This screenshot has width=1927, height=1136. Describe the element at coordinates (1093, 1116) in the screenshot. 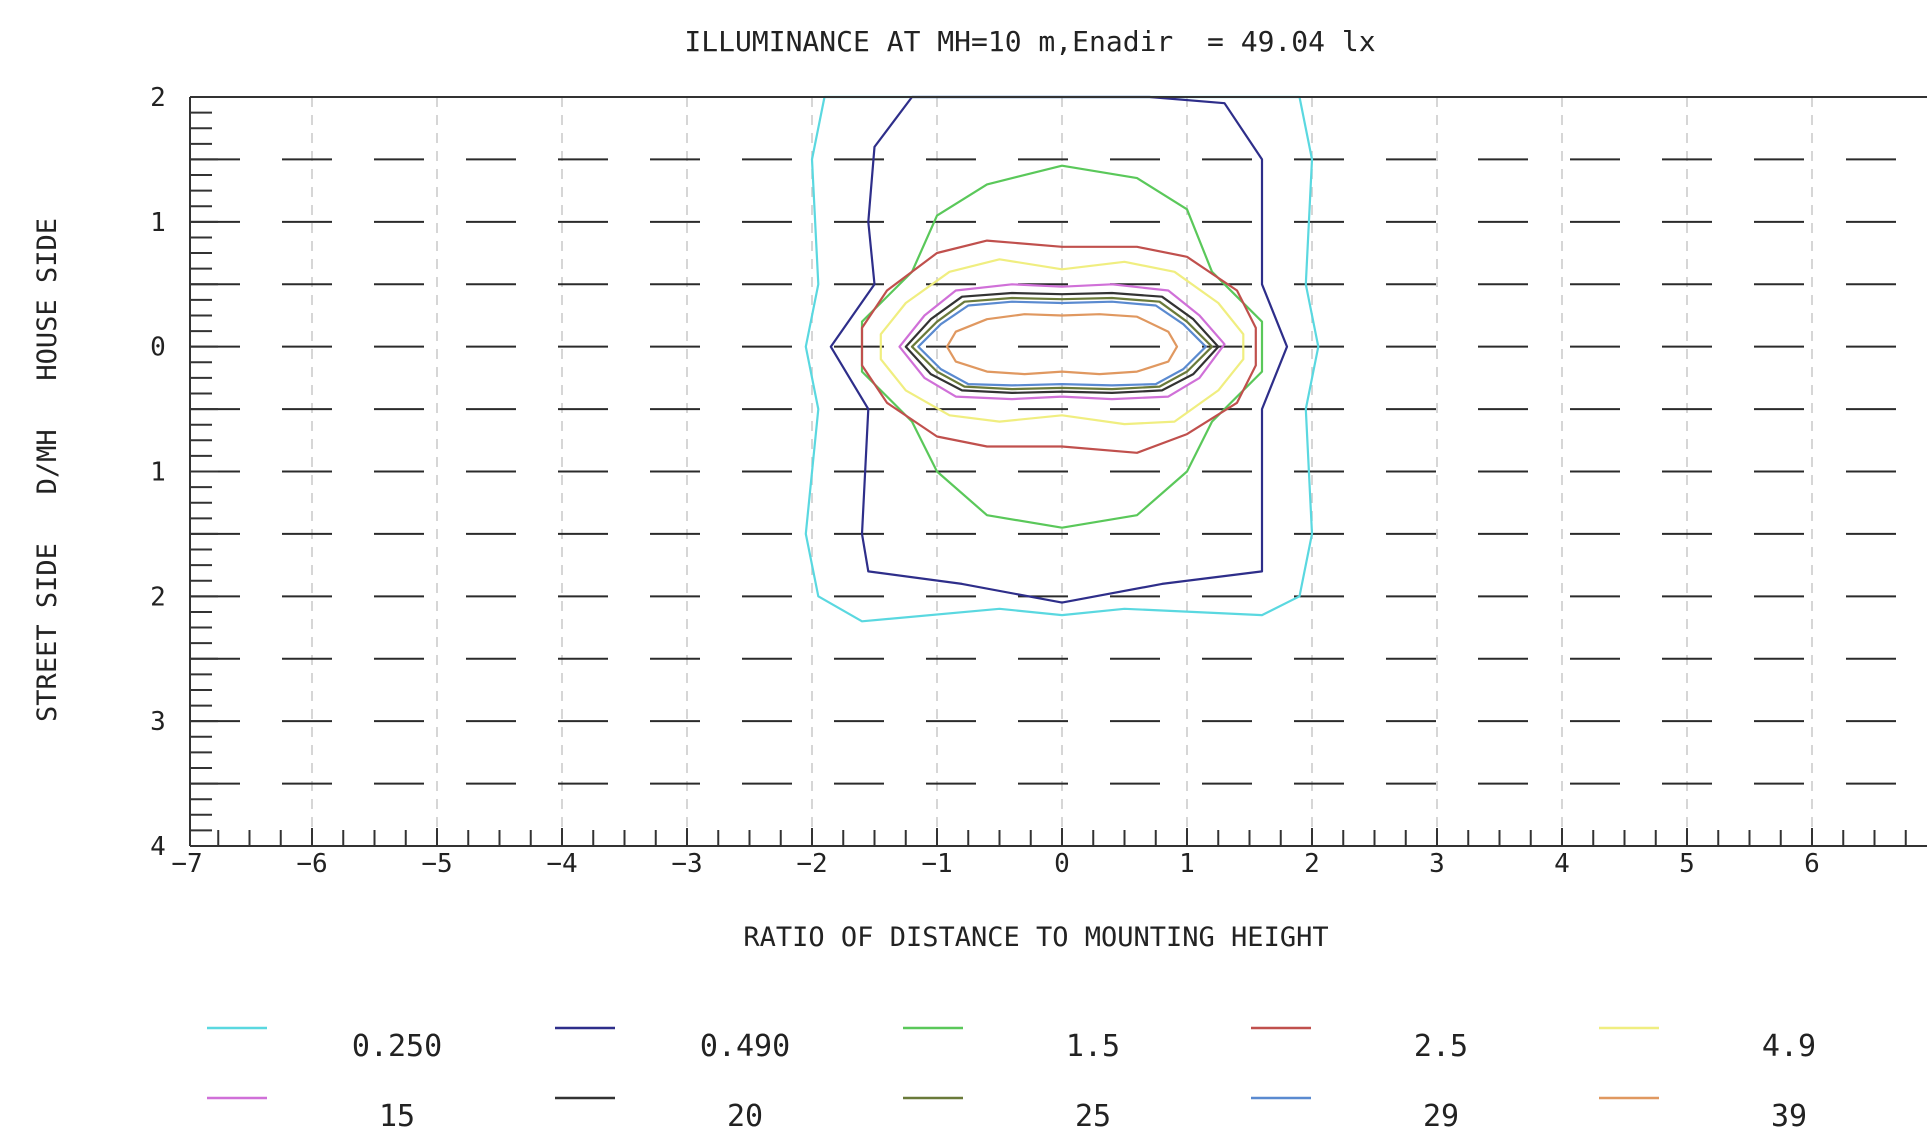

I see `legend-label: 25` at that location.